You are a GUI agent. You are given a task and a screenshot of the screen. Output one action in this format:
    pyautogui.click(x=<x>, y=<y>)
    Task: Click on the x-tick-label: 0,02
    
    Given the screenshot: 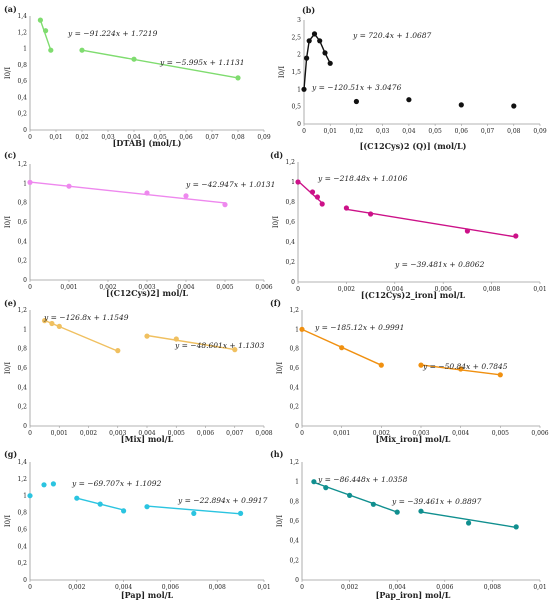 What is the action you would take?
    pyautogui.click(x=357, y=131)
    